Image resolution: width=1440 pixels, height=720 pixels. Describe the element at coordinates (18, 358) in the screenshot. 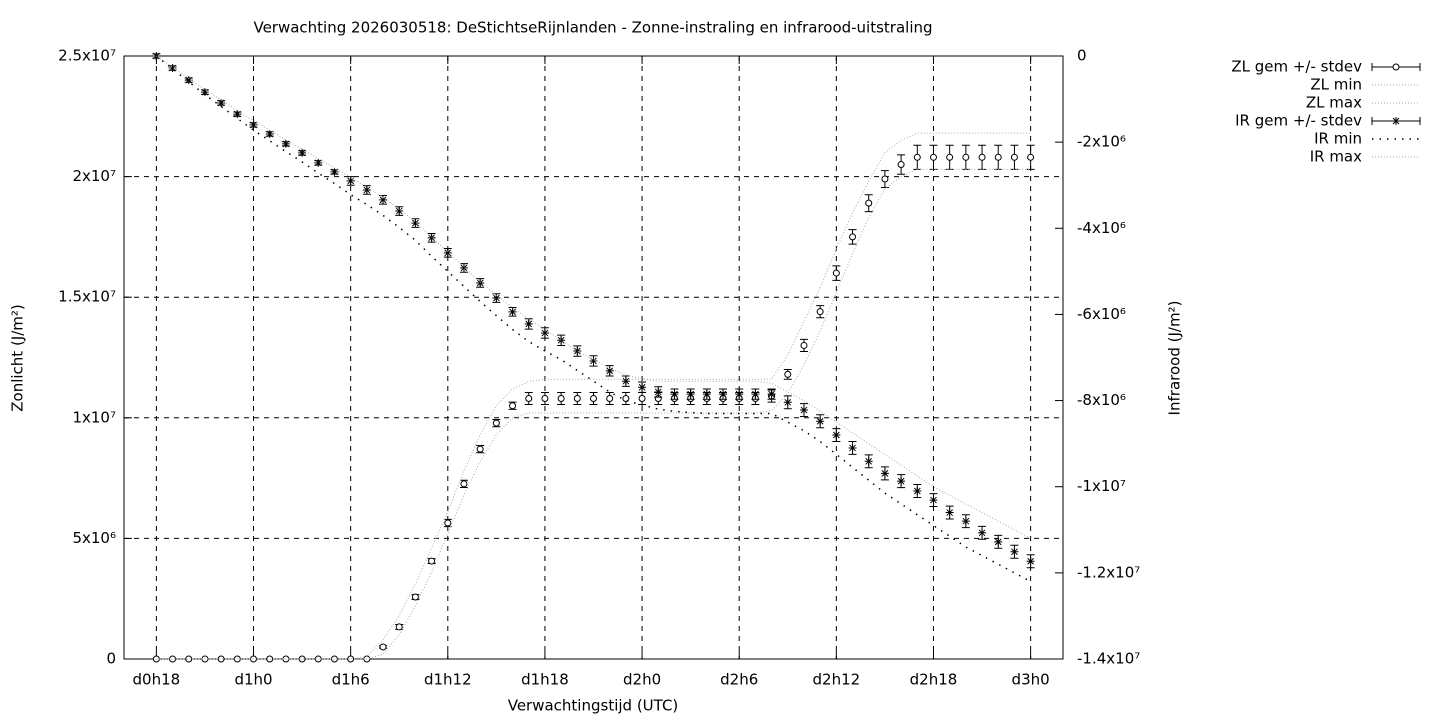

I see `y-axis-label: Zonlicht (J/m²)` at that location.